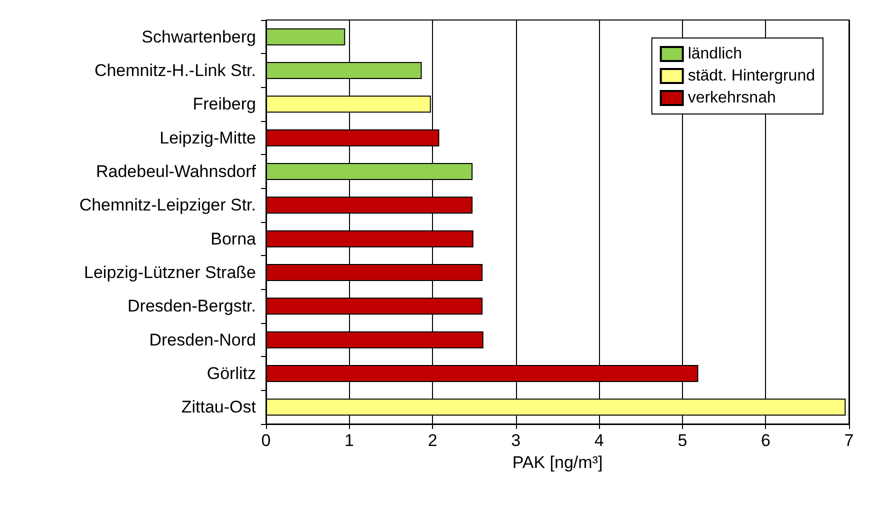  I want to click on y-tick-label: Leipzig-Mitte, so click(208, 138).